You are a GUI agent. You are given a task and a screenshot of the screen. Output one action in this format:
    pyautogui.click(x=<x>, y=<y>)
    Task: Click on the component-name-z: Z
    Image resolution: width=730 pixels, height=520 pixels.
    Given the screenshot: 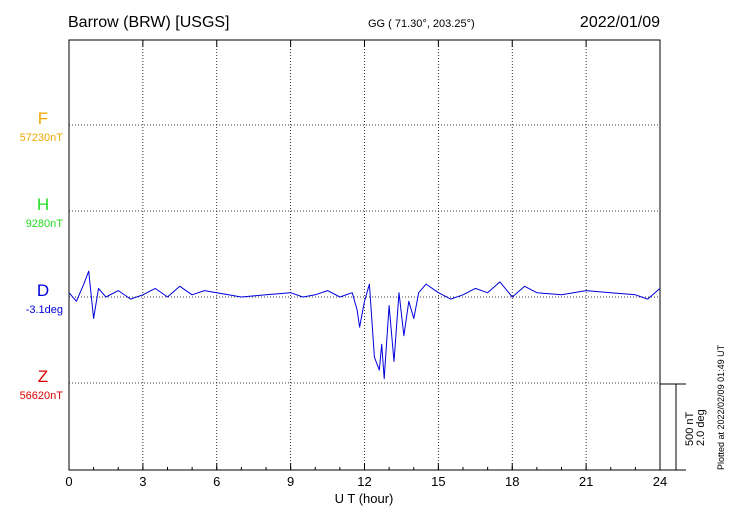 What is the action you would take?
    pyautogui.click(x=43, y=376)
    